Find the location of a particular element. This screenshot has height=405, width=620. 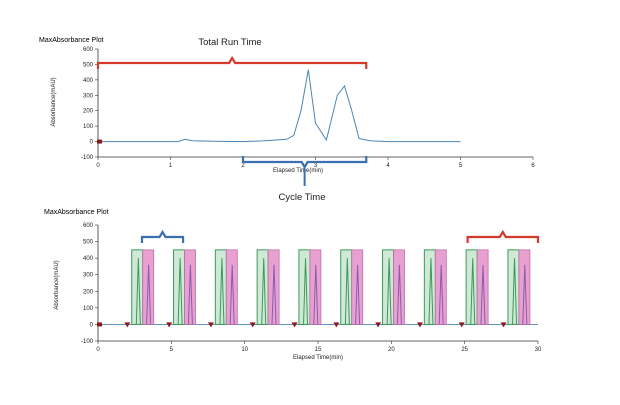

chart2-x-tick-label: 30 is located at coordinates (538, 350).